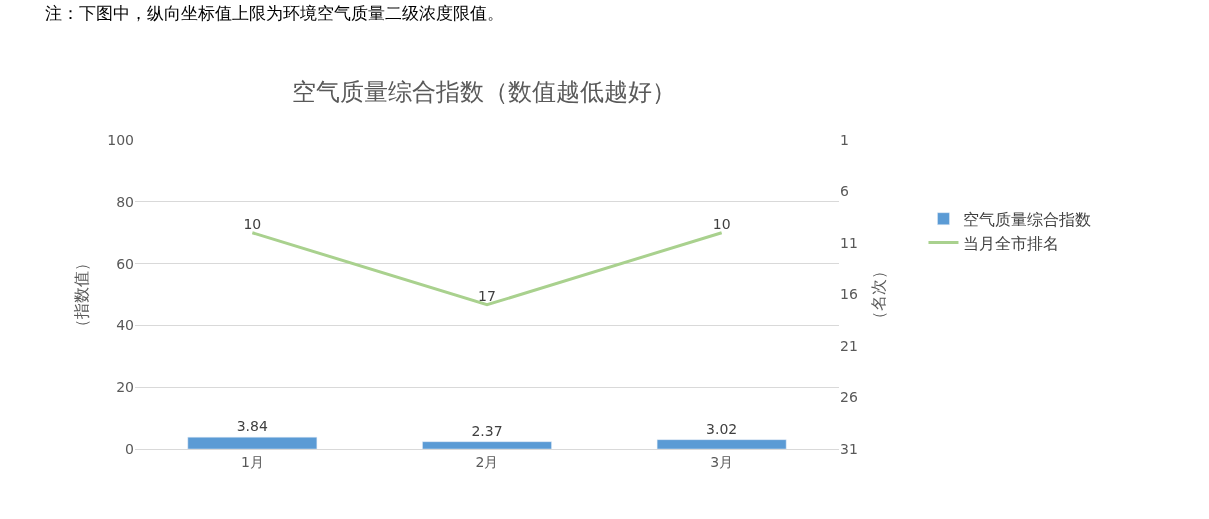 This screenshot has width=1209, height=519. What do you see at coordinates (1027, 219) in the screenshot?
I see `legend-label: 空气质量综合指数` at bounding box center [1027, 219].